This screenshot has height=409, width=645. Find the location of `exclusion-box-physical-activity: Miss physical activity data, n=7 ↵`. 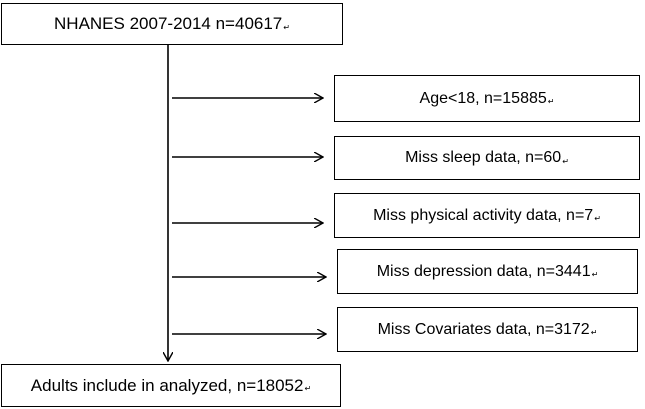

exclusion-box-physical-activity: Miss physical activity data, n=7 ↵ is located at coordinates (487, 215).